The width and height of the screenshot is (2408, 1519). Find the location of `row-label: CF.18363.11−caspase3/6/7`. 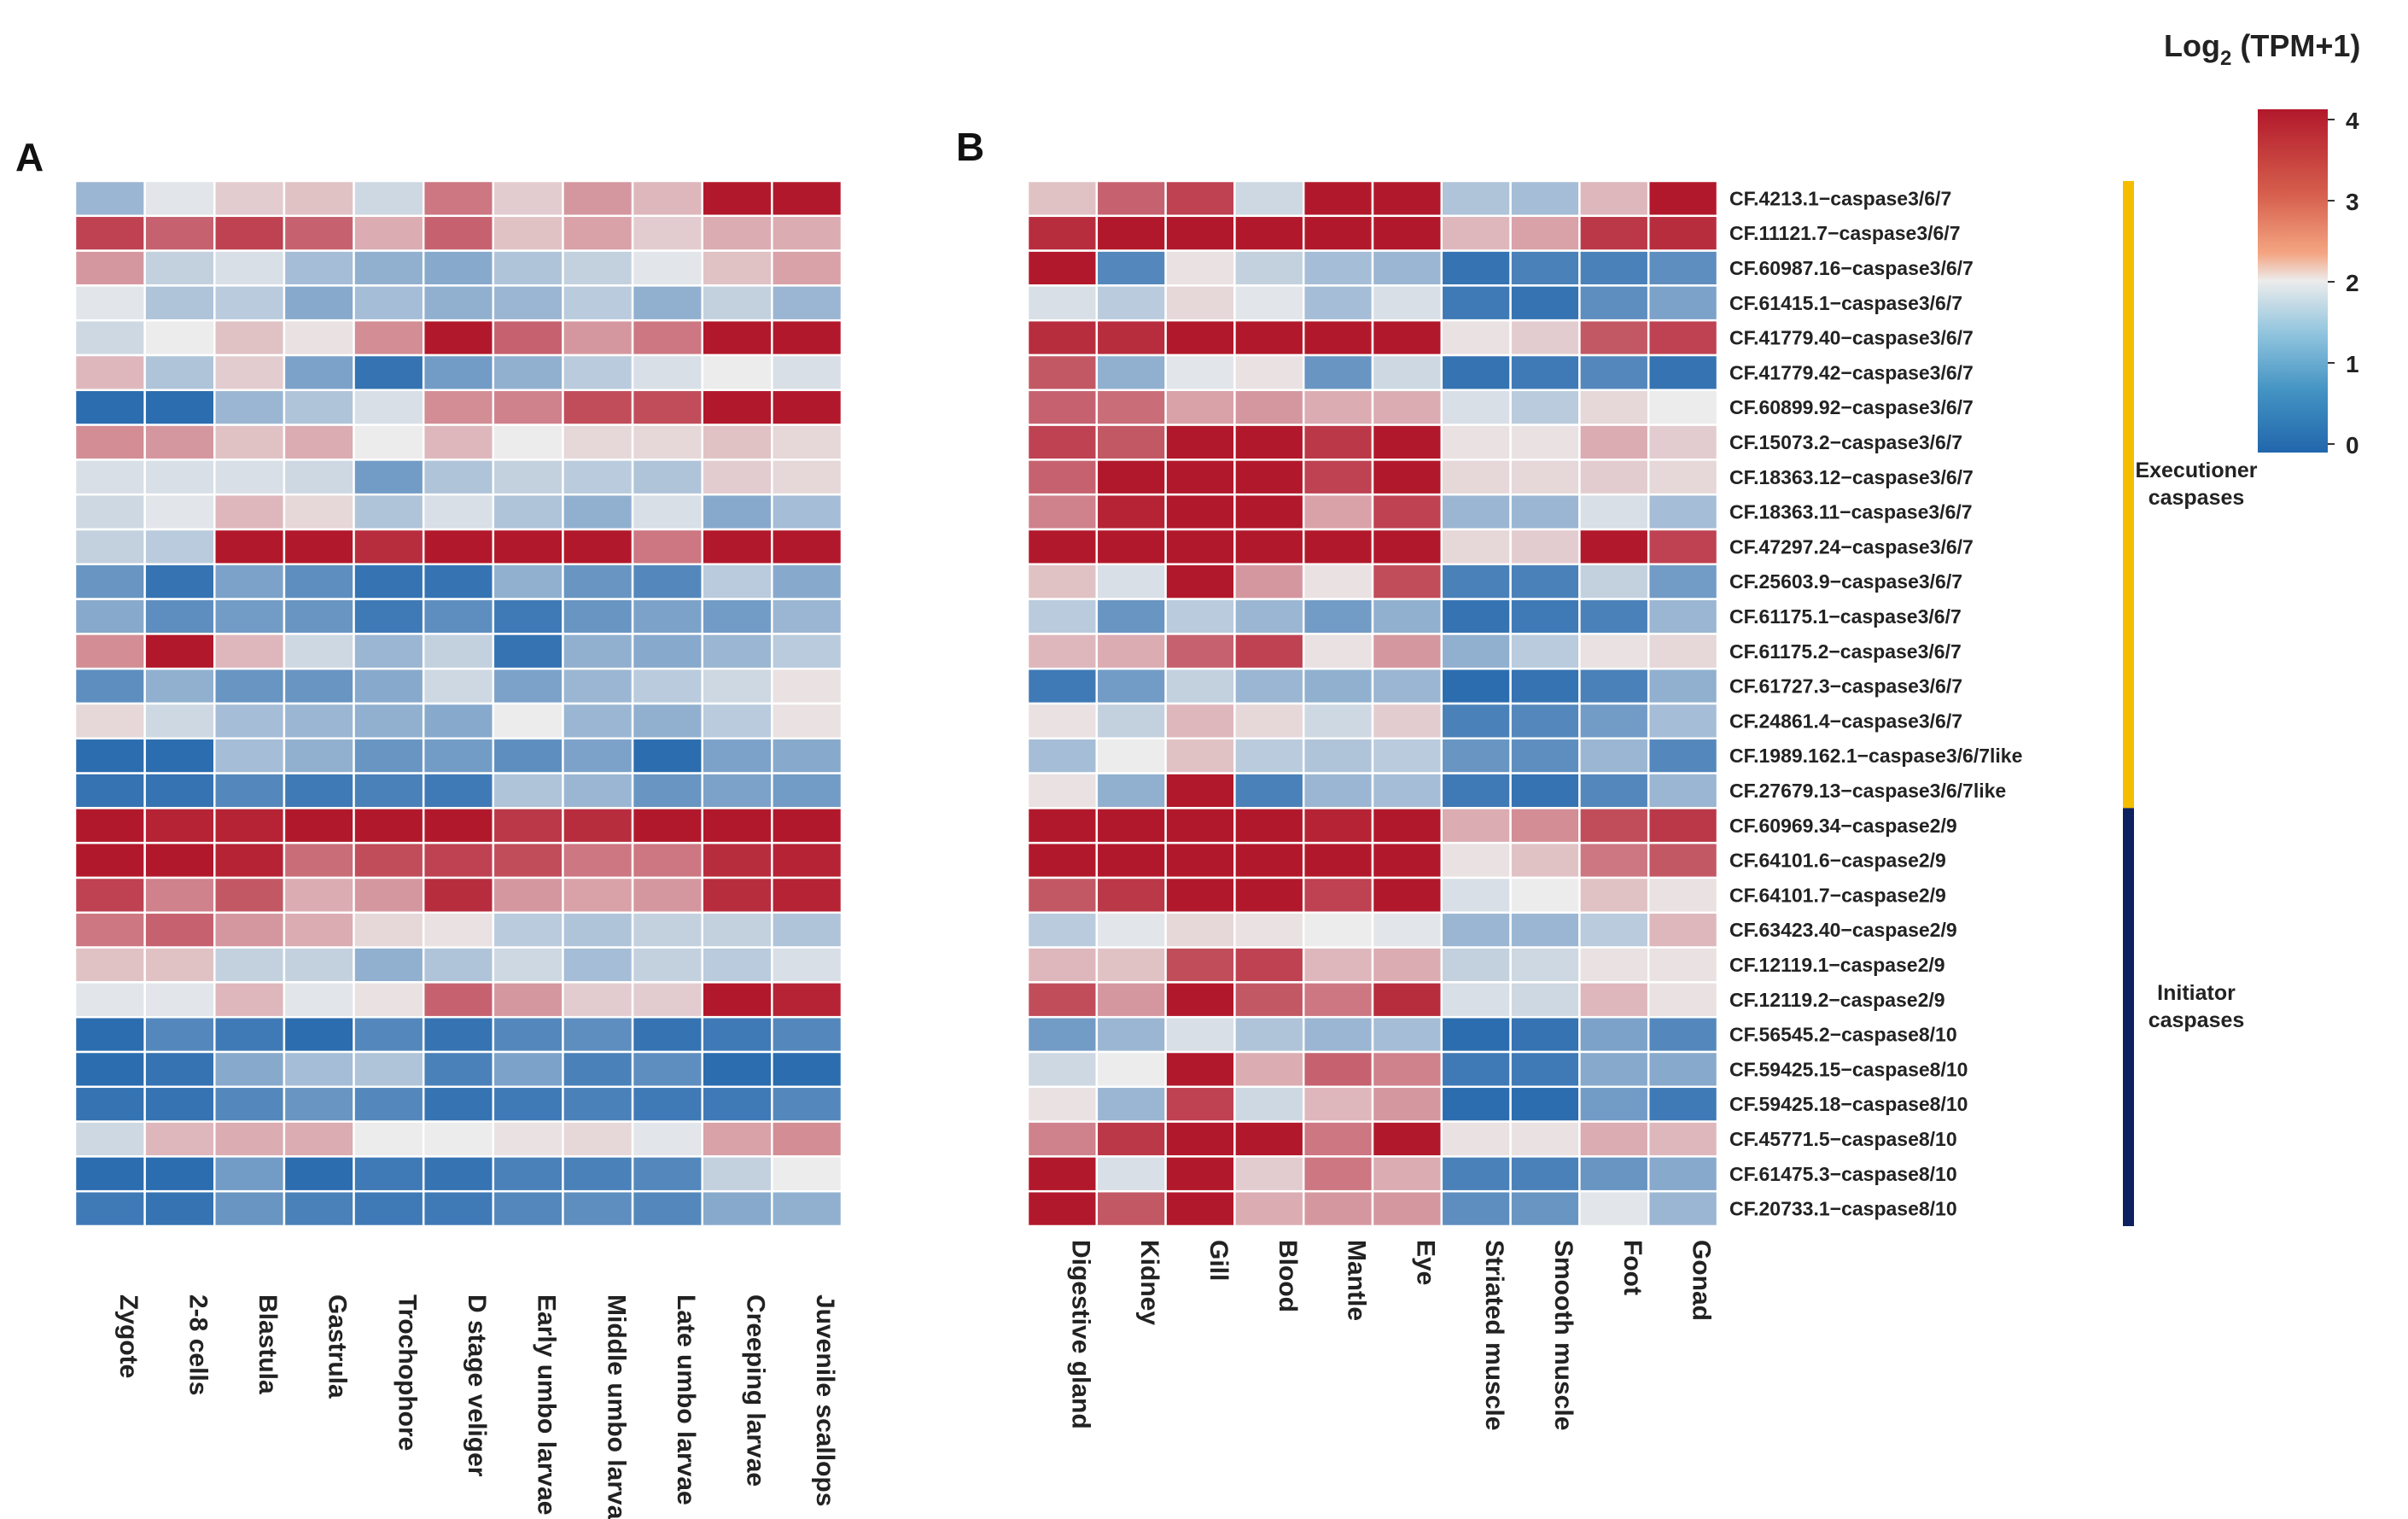

row-label: CF.18363.11−caspase3/6/7 is located at coordinates (1851, 512).